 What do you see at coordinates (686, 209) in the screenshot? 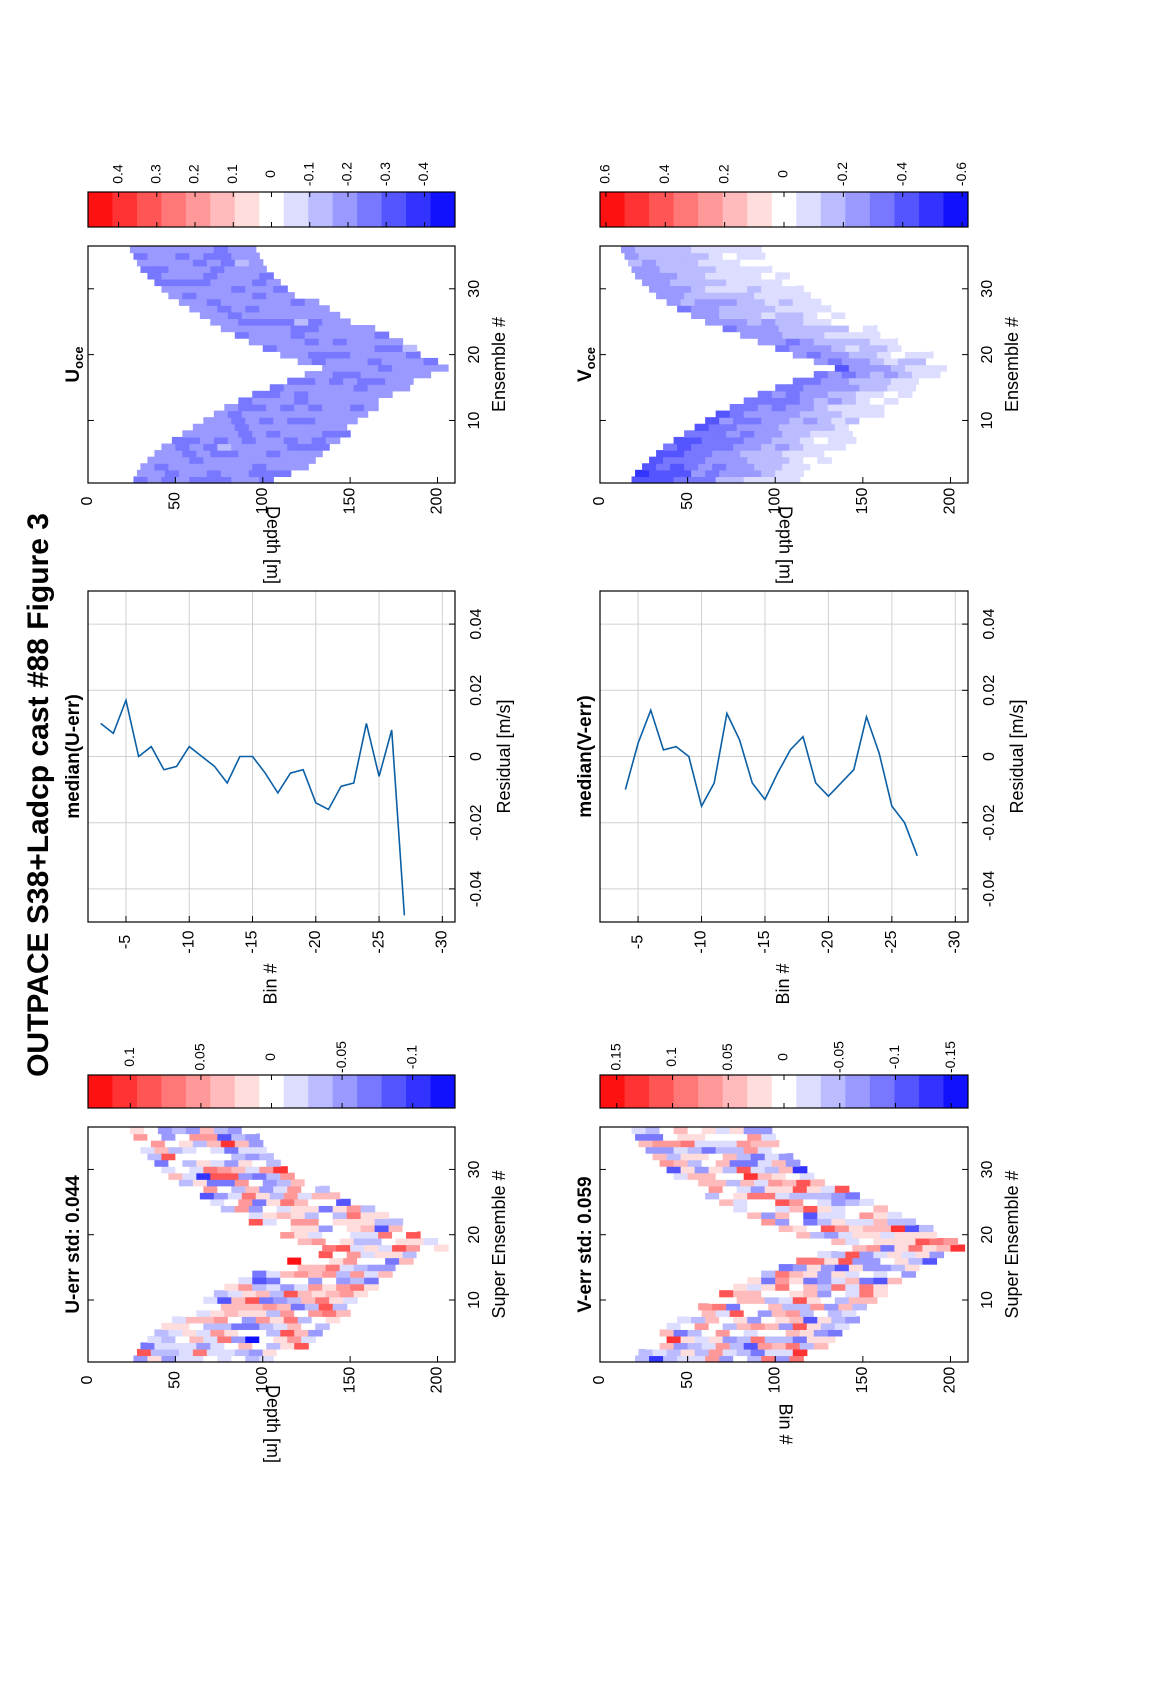
I see `colorbar-swatch` at bounding box center [686, 209].